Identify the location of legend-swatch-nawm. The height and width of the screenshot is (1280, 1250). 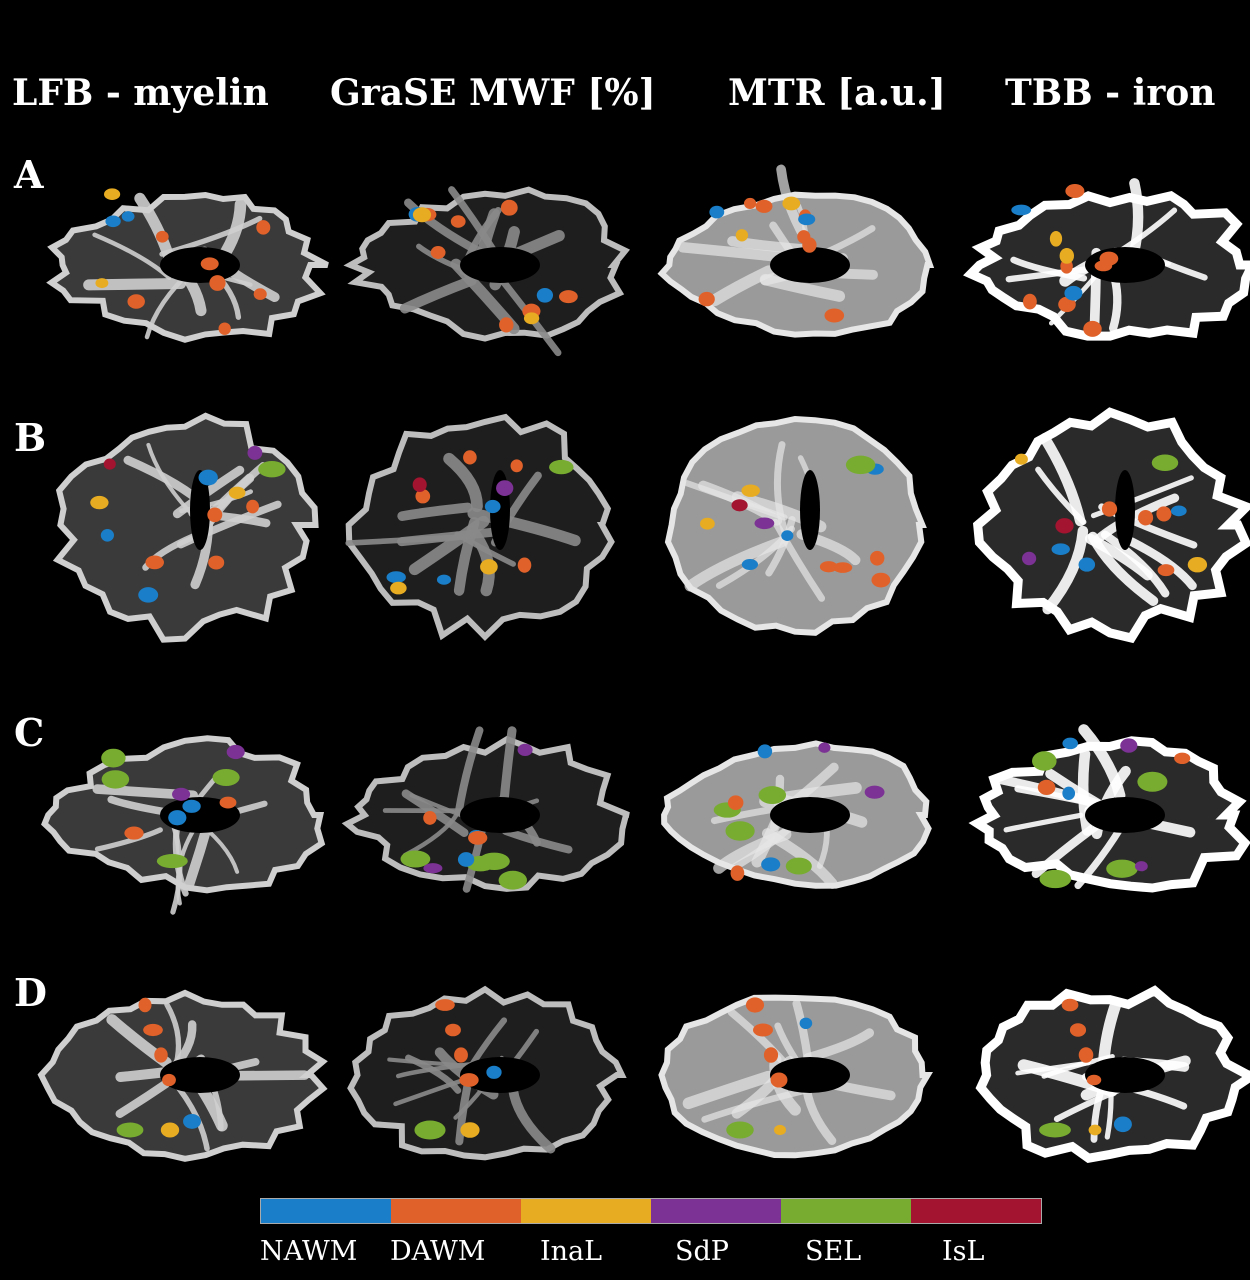
(326, 1211).